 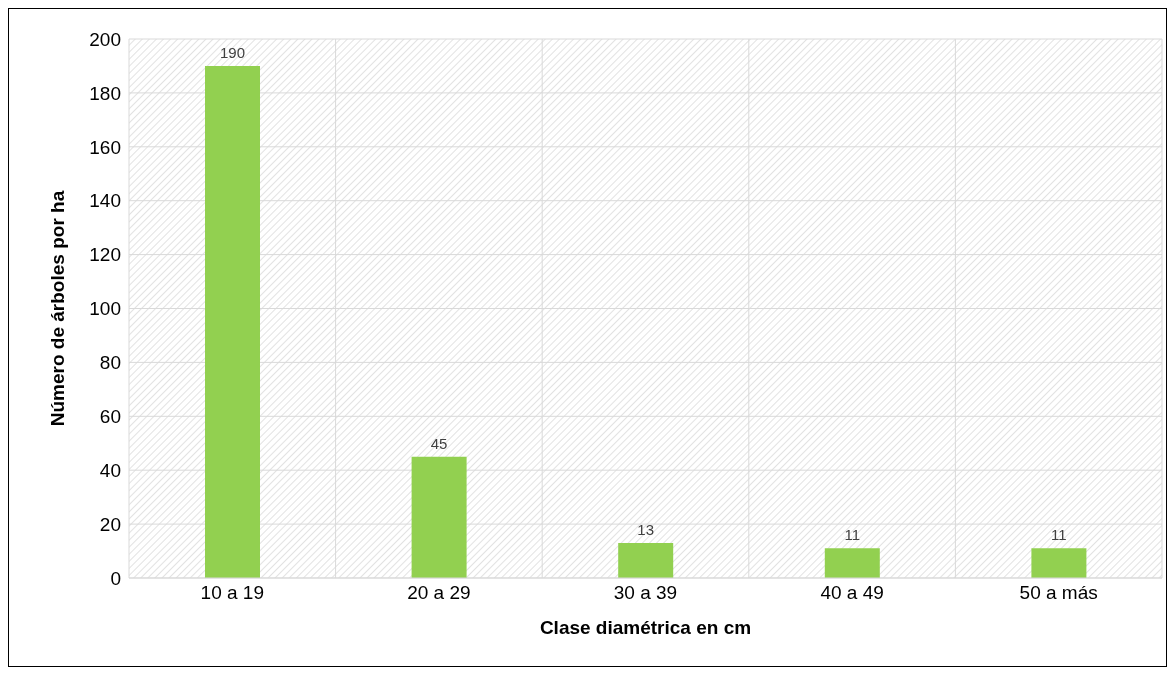 What do you see at coordinates (439, 443) in the screenshot?
I see `data-label: 45` at bounding box center [439, 443].